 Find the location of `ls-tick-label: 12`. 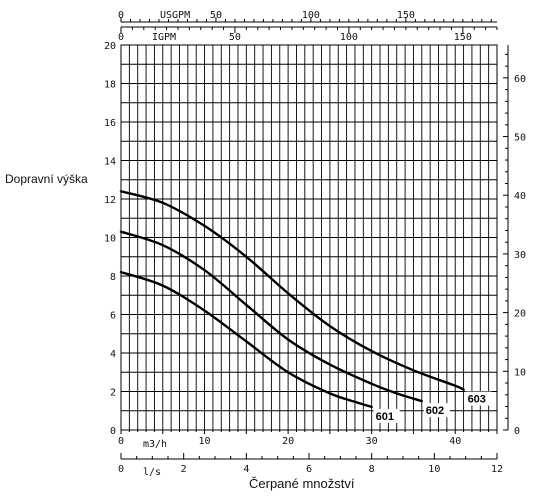

ls-tick-label: 12 is located at coordinates (497, 469).